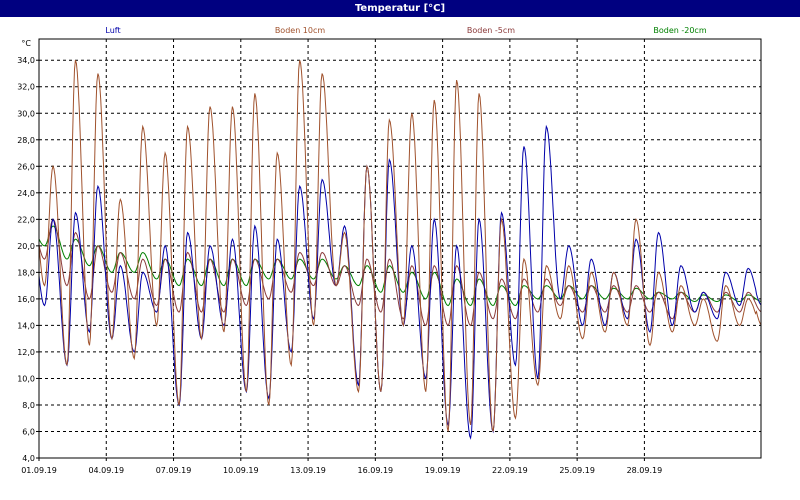  I want to click on x-tick-label: 22.09.19, so click(510, 470).